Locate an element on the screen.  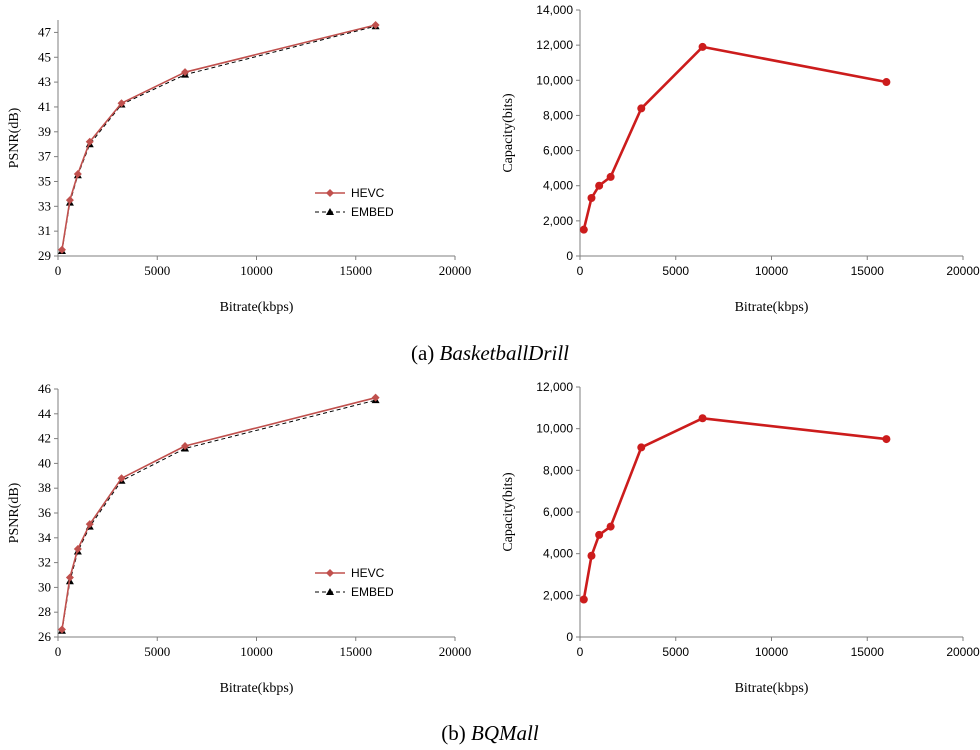
caption-a-name: BasketballDrill is located at coordinates (505, 353).